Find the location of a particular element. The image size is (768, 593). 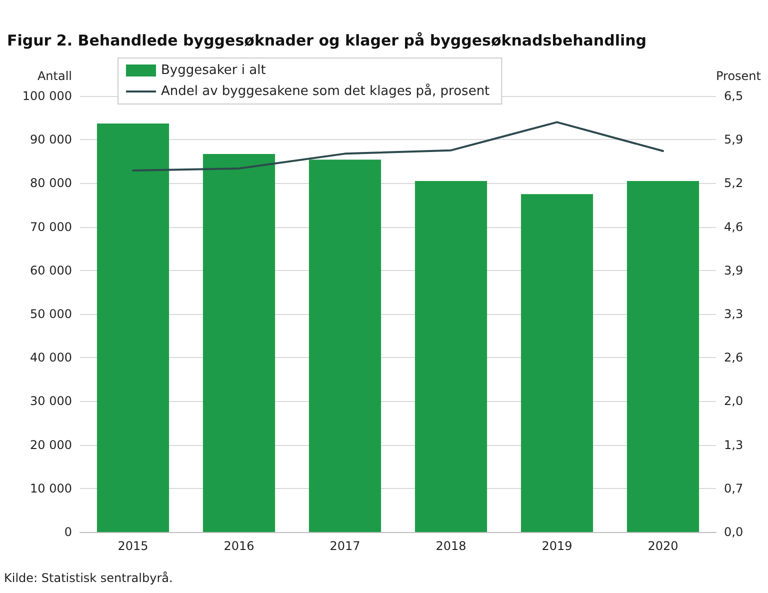

y2-tick-label: 5,2 is located at coordinates (734, 183).